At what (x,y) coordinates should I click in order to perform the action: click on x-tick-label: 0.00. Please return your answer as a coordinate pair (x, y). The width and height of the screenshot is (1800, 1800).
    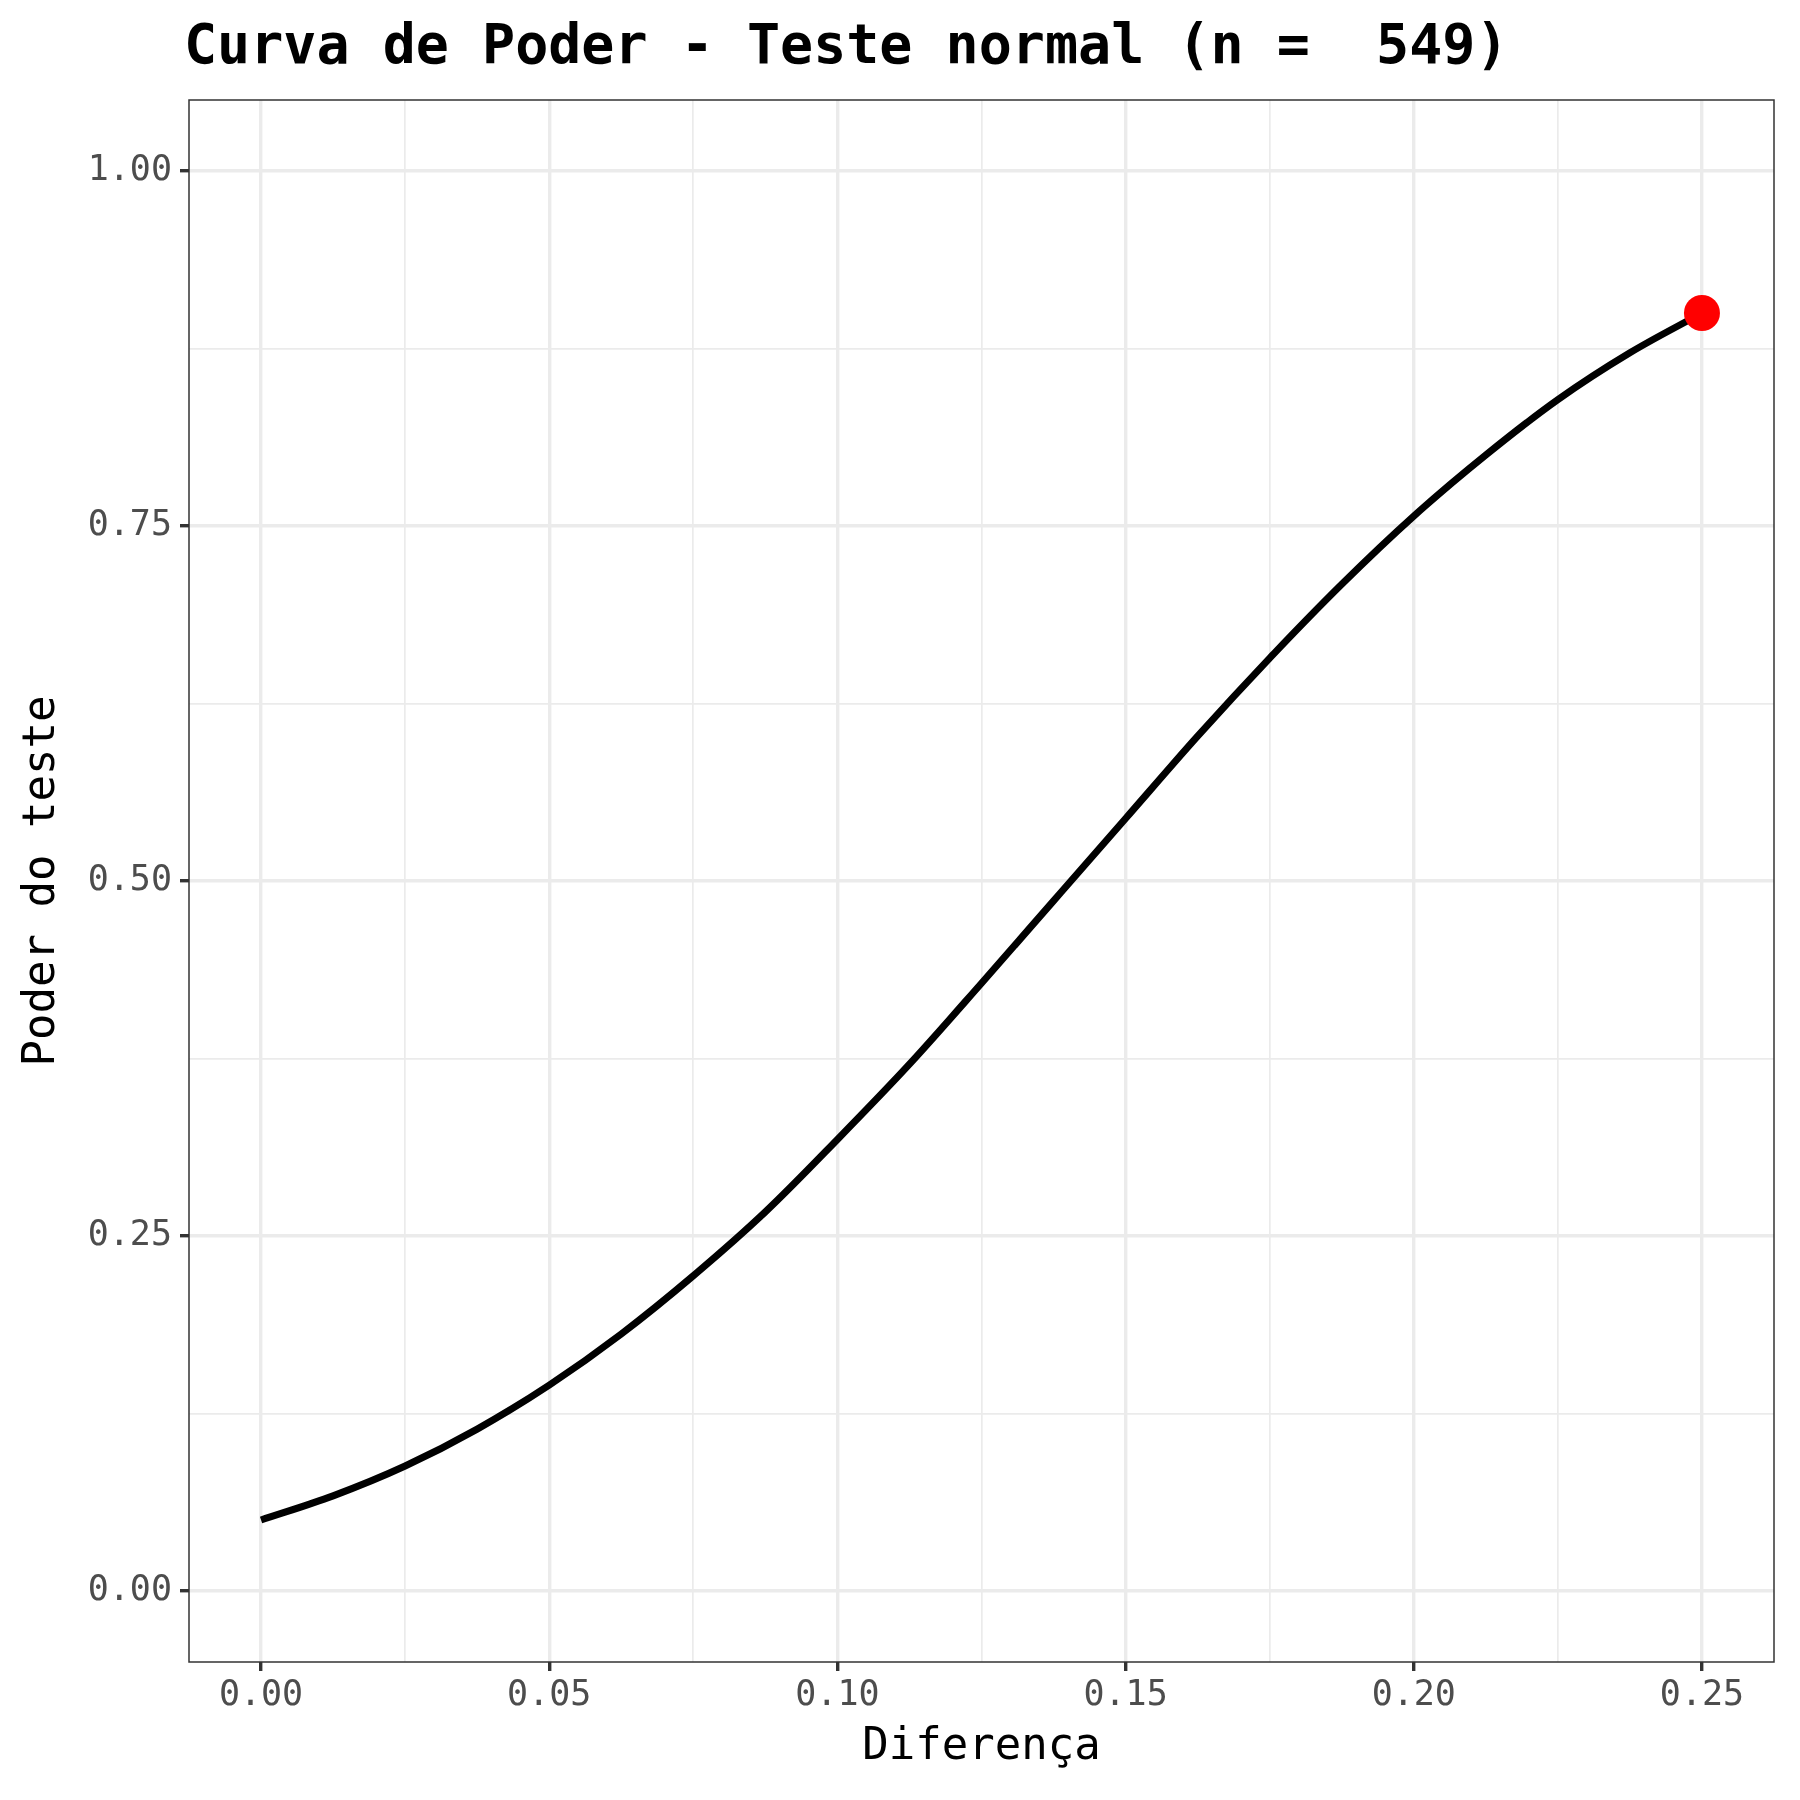
    Looking at the image, I should click on (261, 1693).